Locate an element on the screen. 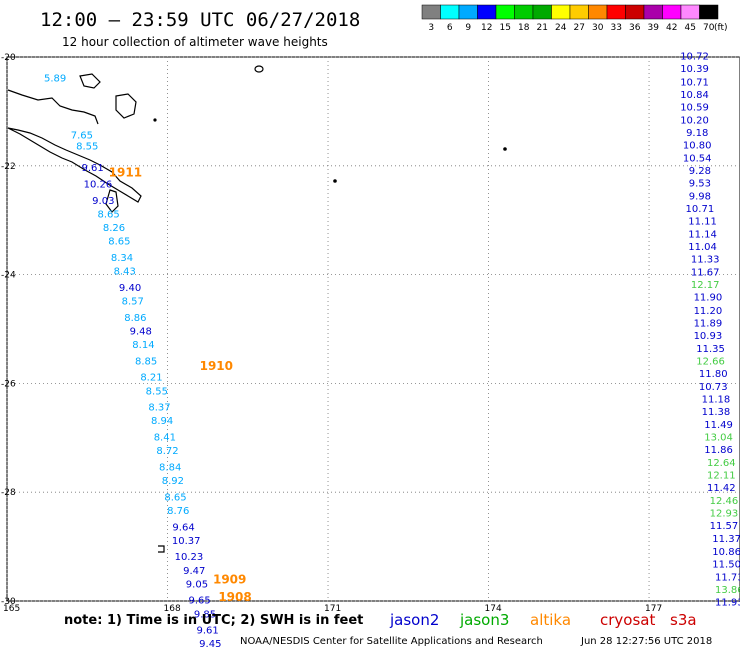  x-tick-label: 174 is located at coordinates (493, 609).